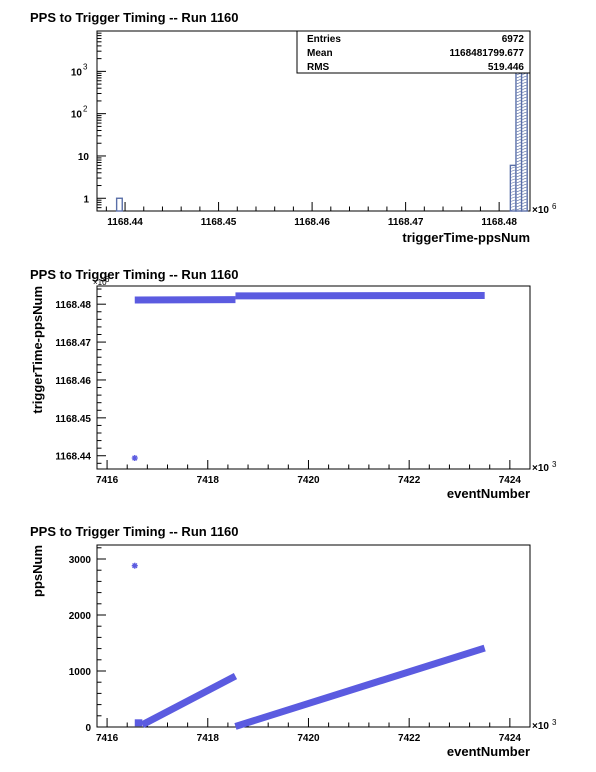  Describe the element at coordinates (506, 67) in the screenshot. I see `stats-value: 519.446` at that location.